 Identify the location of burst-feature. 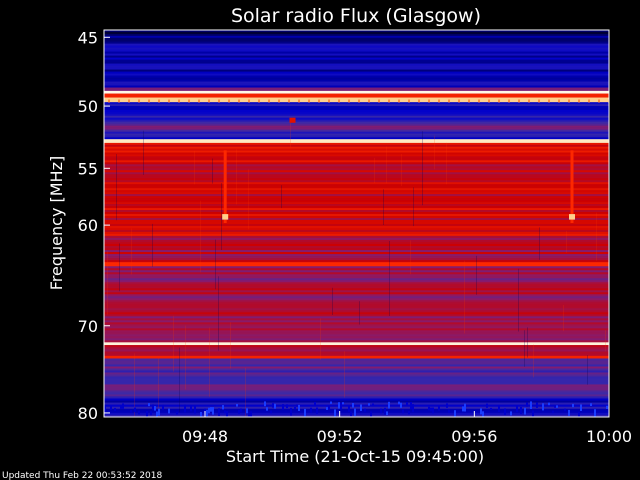
(292, 120).